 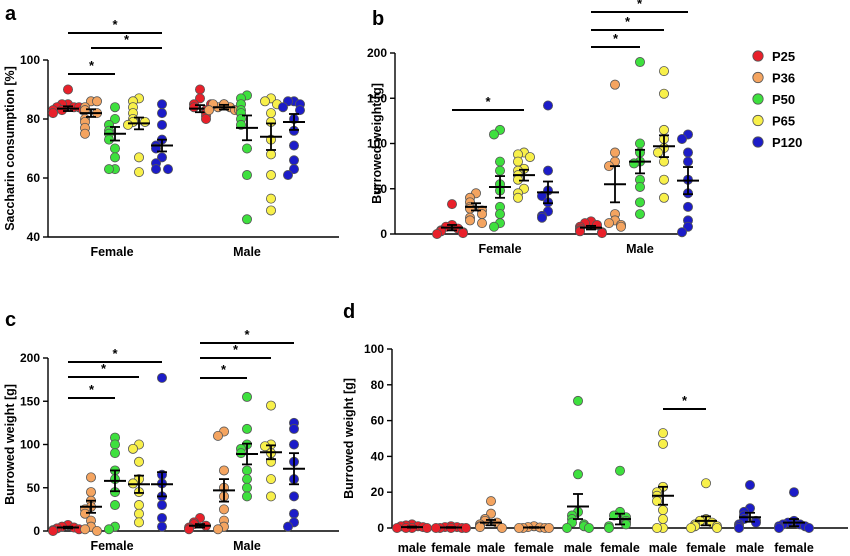 I want to click on cluster-male-p25, so click(x=591, y=227).